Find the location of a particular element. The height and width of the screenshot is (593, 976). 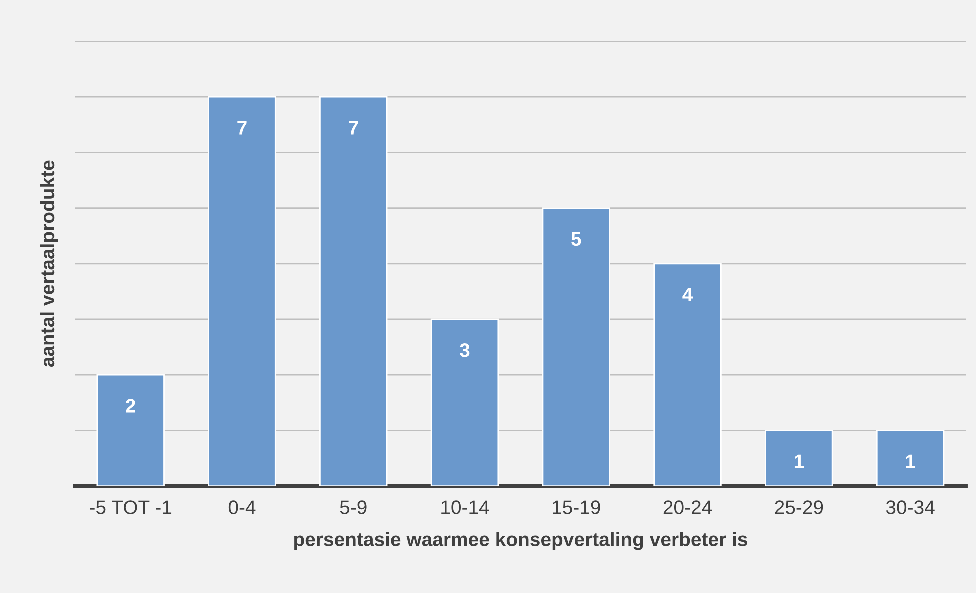

data-label: 2 is located at coordinates (131, 406).